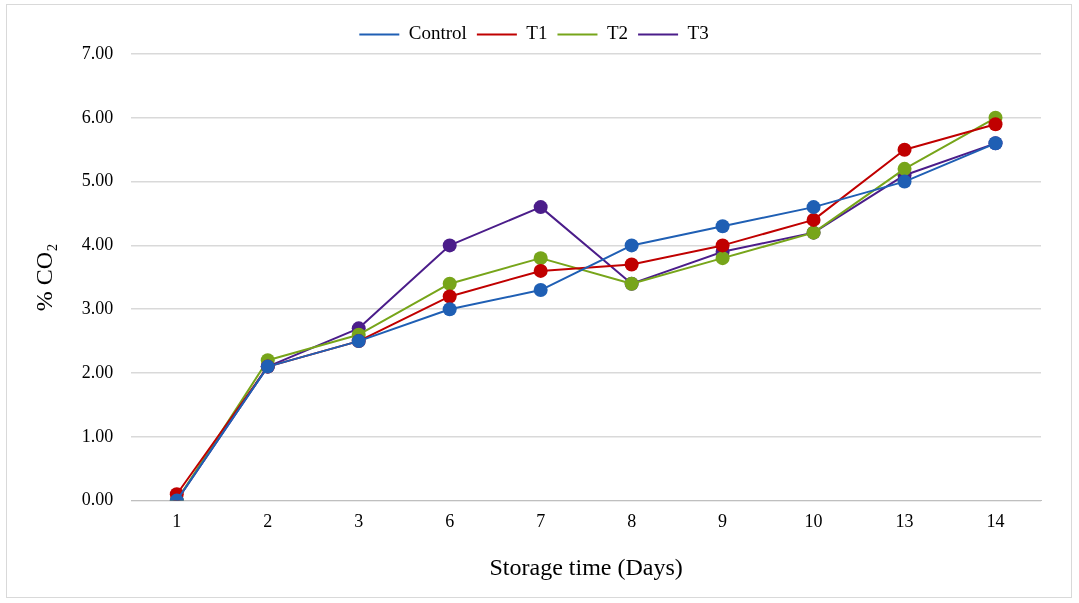 This screenshot has height=603, width=1079. What do you see at coordinates (97, 307) in the screenshot?
I see `y-tick-label: 3.00` at bounding box center [97, 307].